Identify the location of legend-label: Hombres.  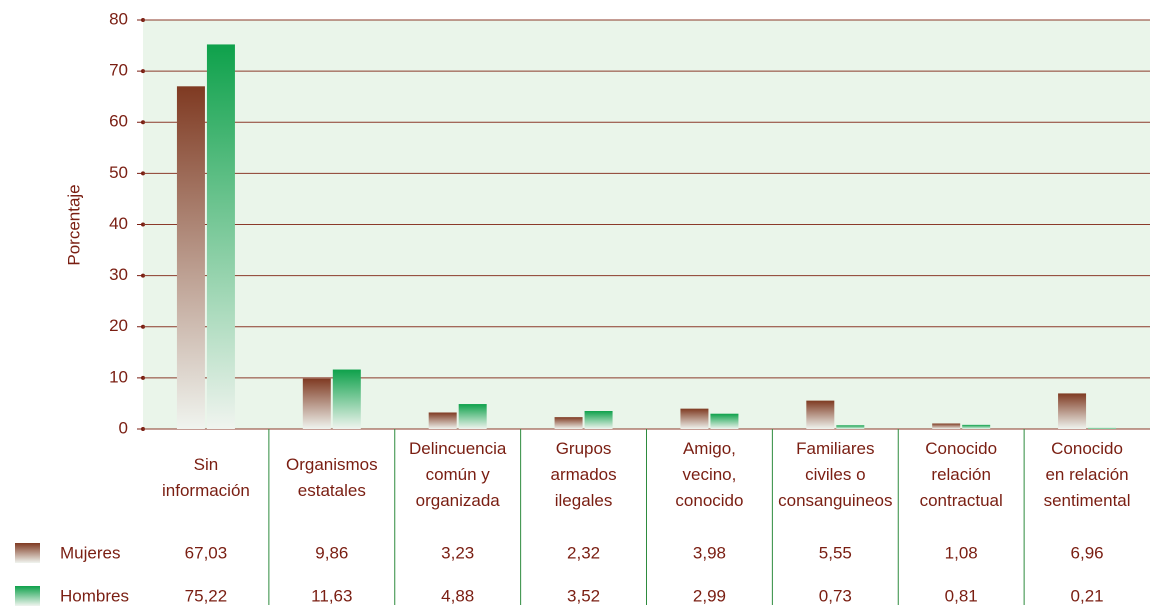
(94, 595).